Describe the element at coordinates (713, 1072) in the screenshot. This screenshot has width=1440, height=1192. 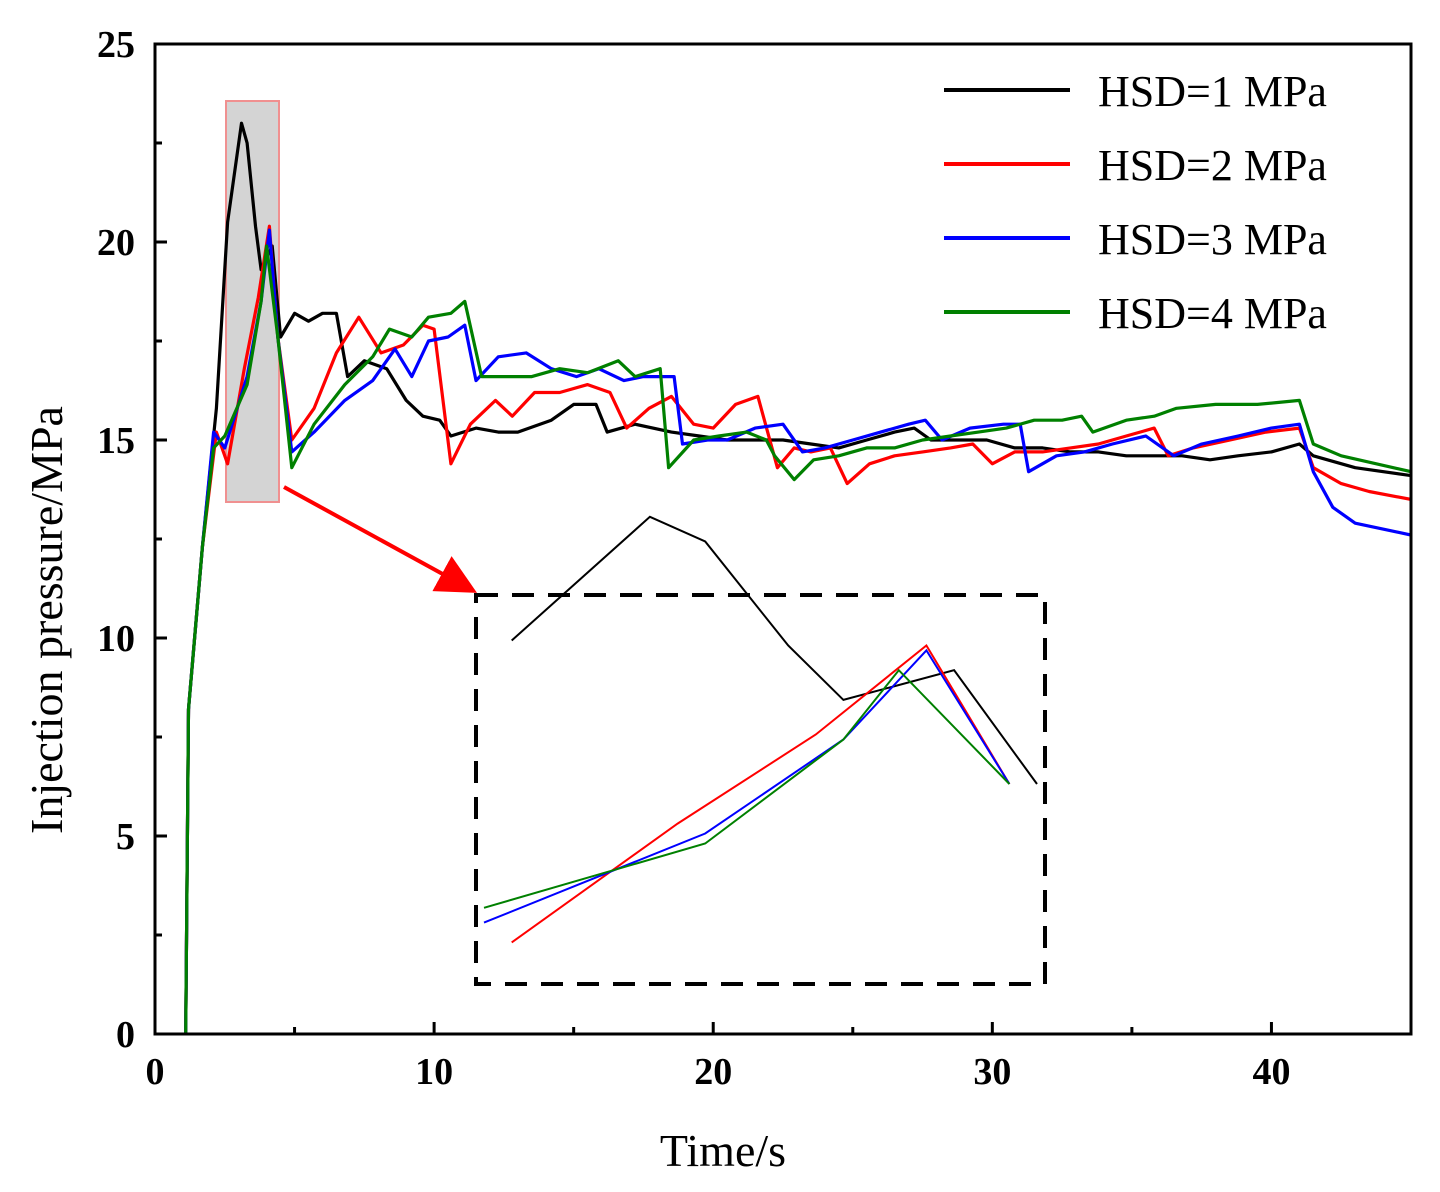
I see `x-tick-label: 20` at that location.